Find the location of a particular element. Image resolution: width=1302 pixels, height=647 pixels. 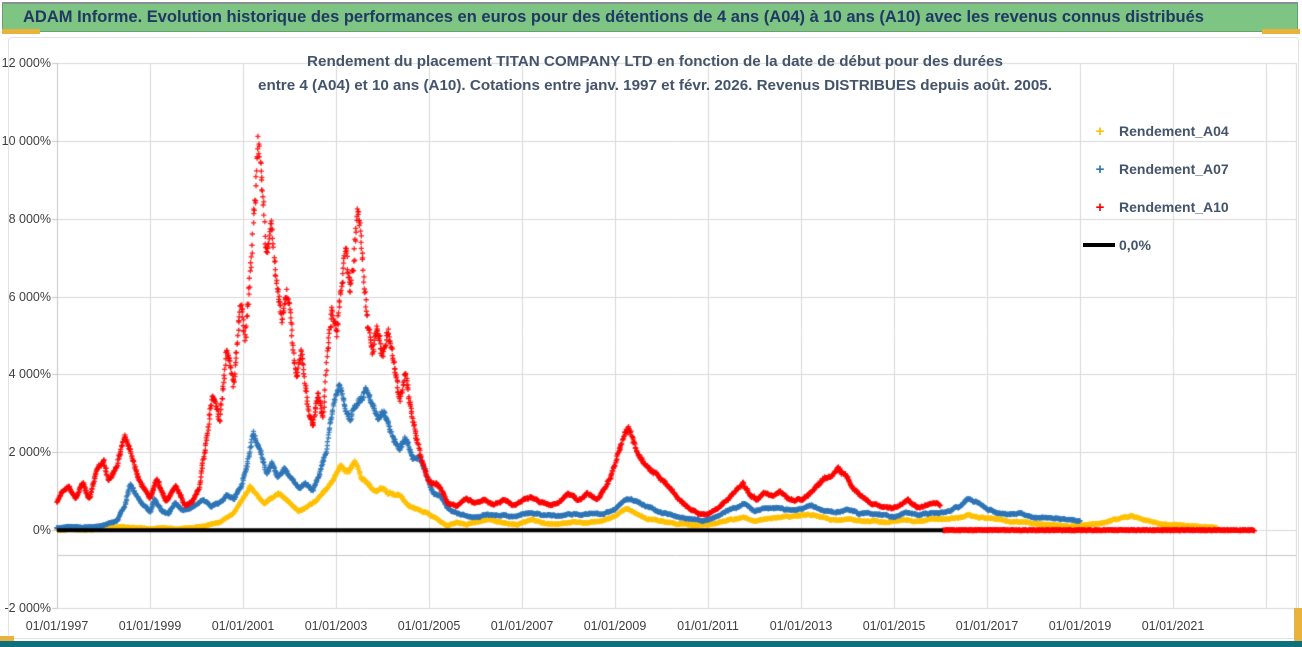

x-tick-label: 01/01/2005 is located at coordinates (429, 626).